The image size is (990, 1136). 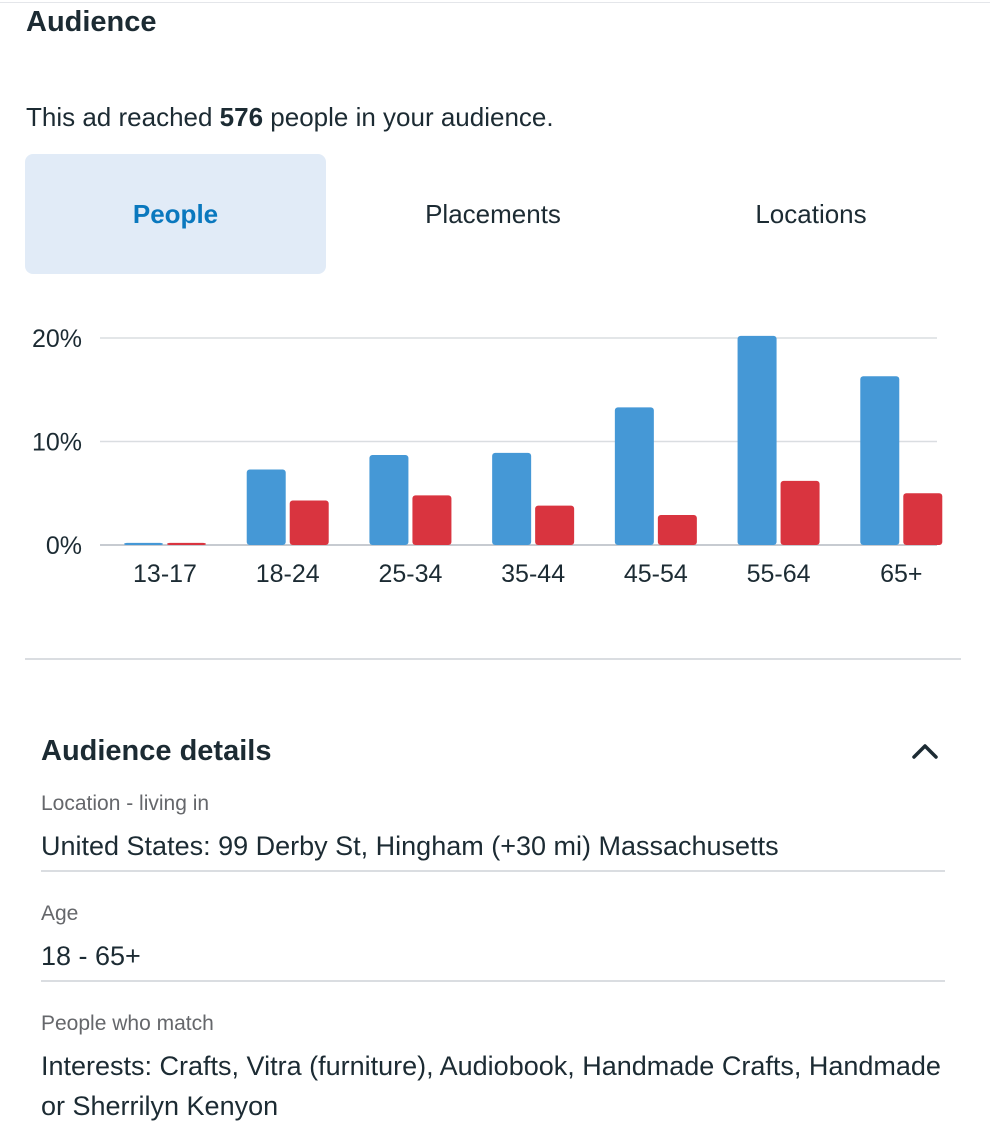 I want to click on bar-65+-series-1, so click(x=880, y=460).